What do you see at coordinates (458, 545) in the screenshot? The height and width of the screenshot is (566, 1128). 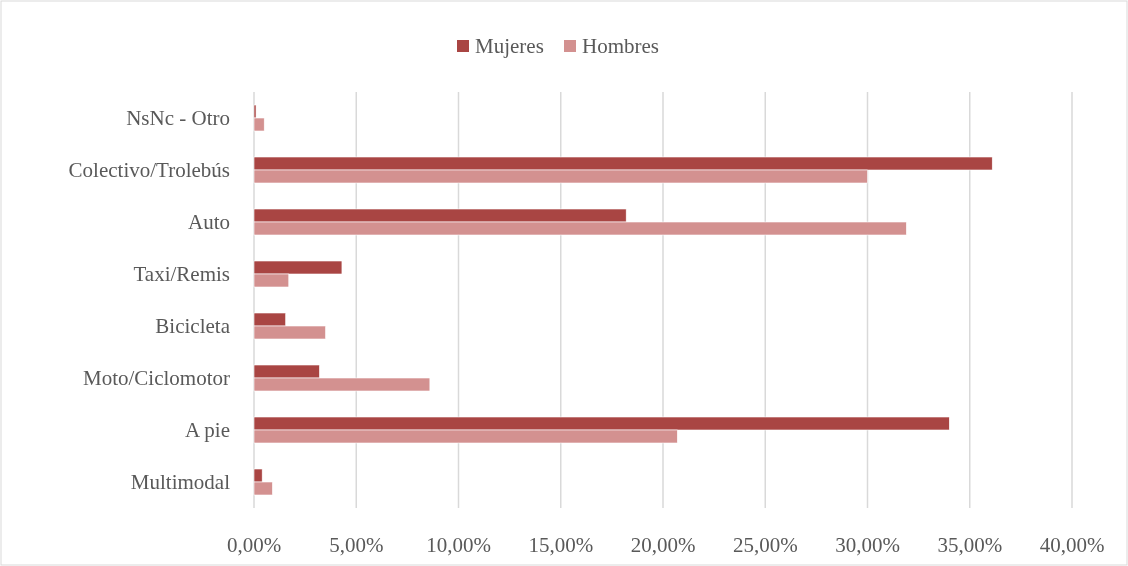 I see `x-tick-label: 10,00%` at bounding box center [458, 545].